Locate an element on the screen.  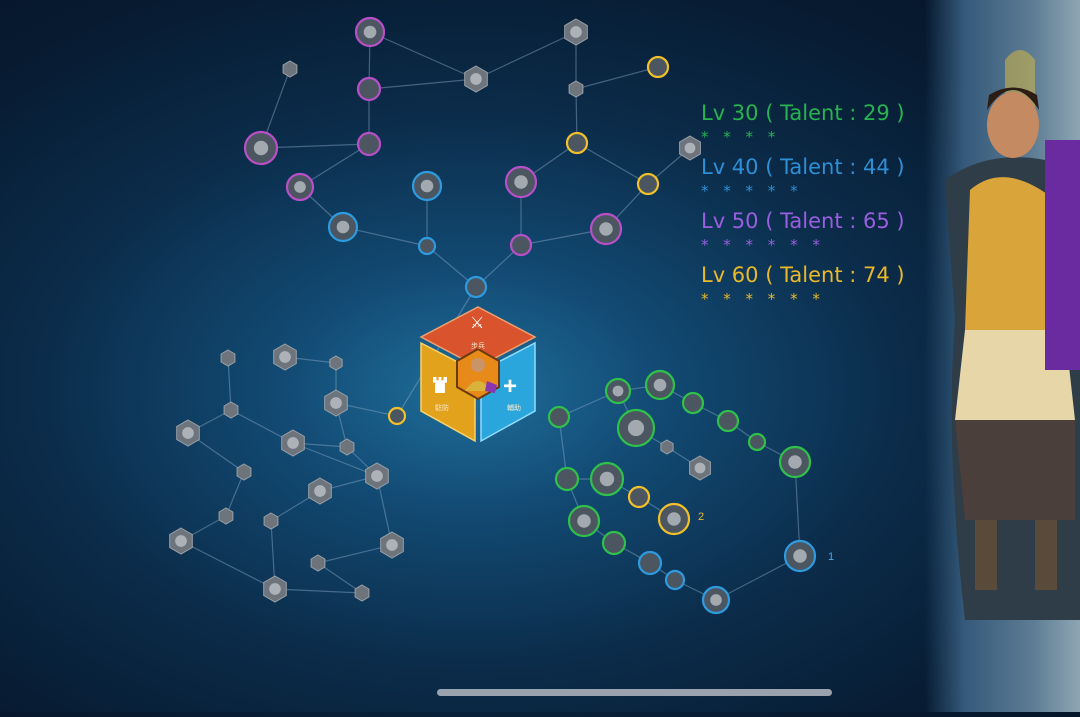
commander-portrait-large is located at coordinates (1002, 356).